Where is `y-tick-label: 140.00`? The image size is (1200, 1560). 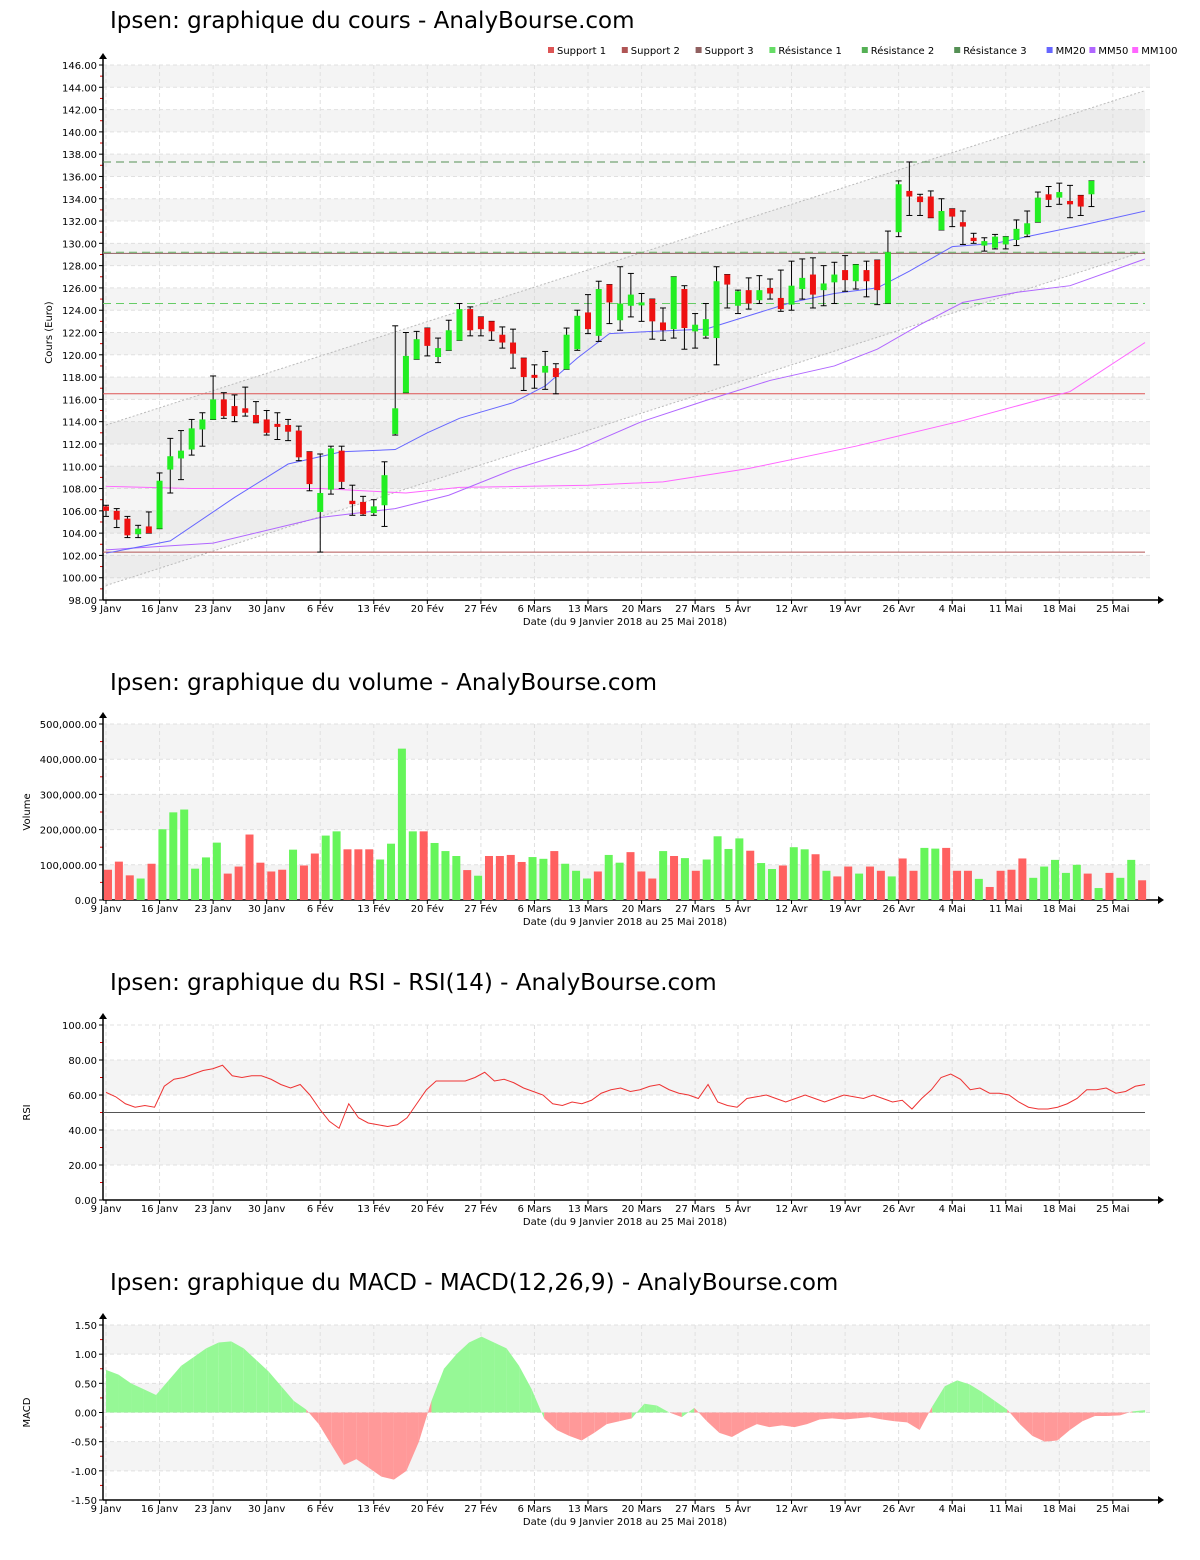 y-tick-label: 140.00 is located at coordinates (79, 133).